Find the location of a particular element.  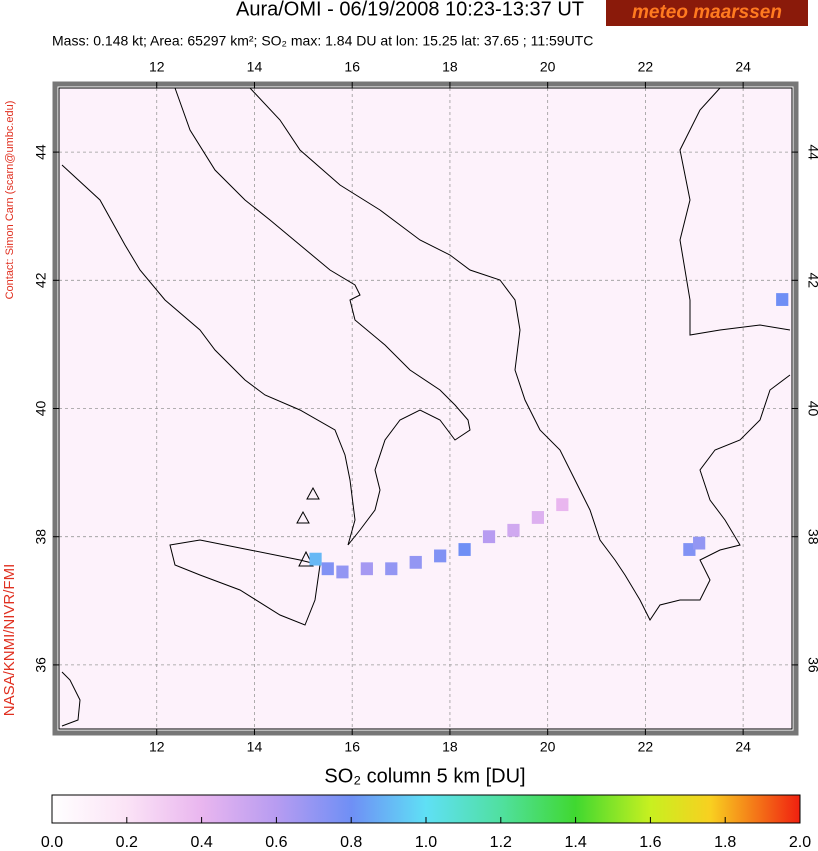

agencies: NASA/KNMI/NIVR/FMI is located at coordinates (9, 640).